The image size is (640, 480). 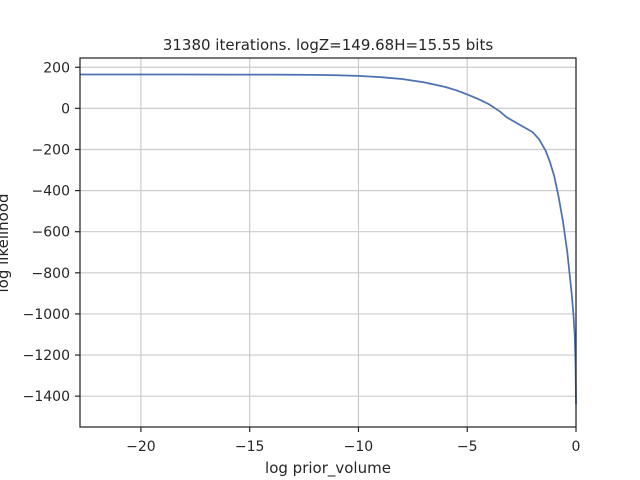 What do you see at coordinates (65, 109) in the screenshot?
I see `y-tick-label: 0` at bounding box center [65, 109].